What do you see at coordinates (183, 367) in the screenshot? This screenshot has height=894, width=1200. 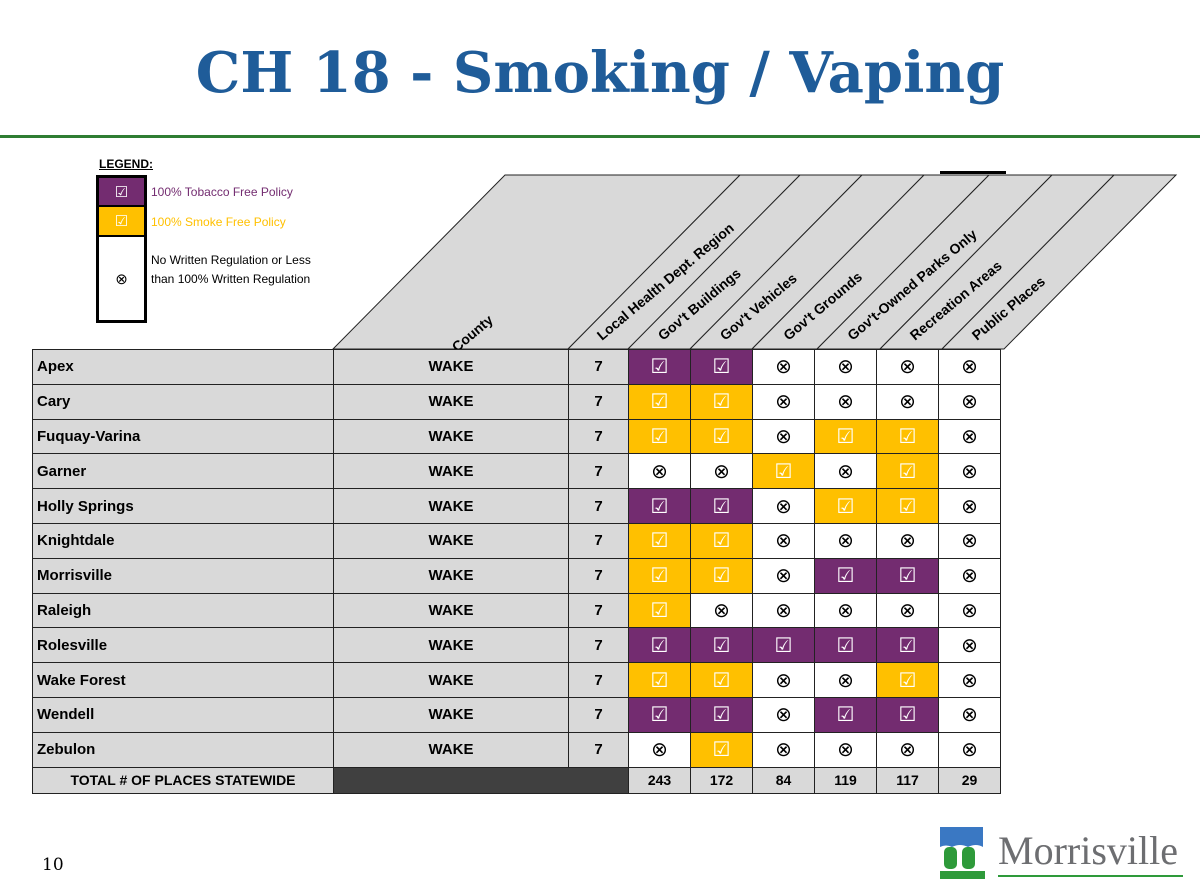 I see `town-name: Apex` at bounding box center [183, 367].